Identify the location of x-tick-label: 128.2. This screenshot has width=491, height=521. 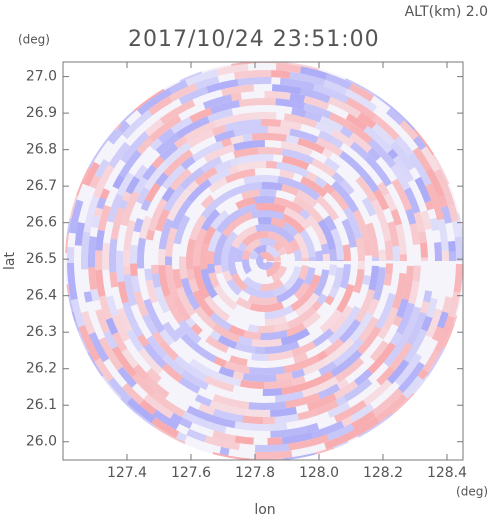
(383, 473).